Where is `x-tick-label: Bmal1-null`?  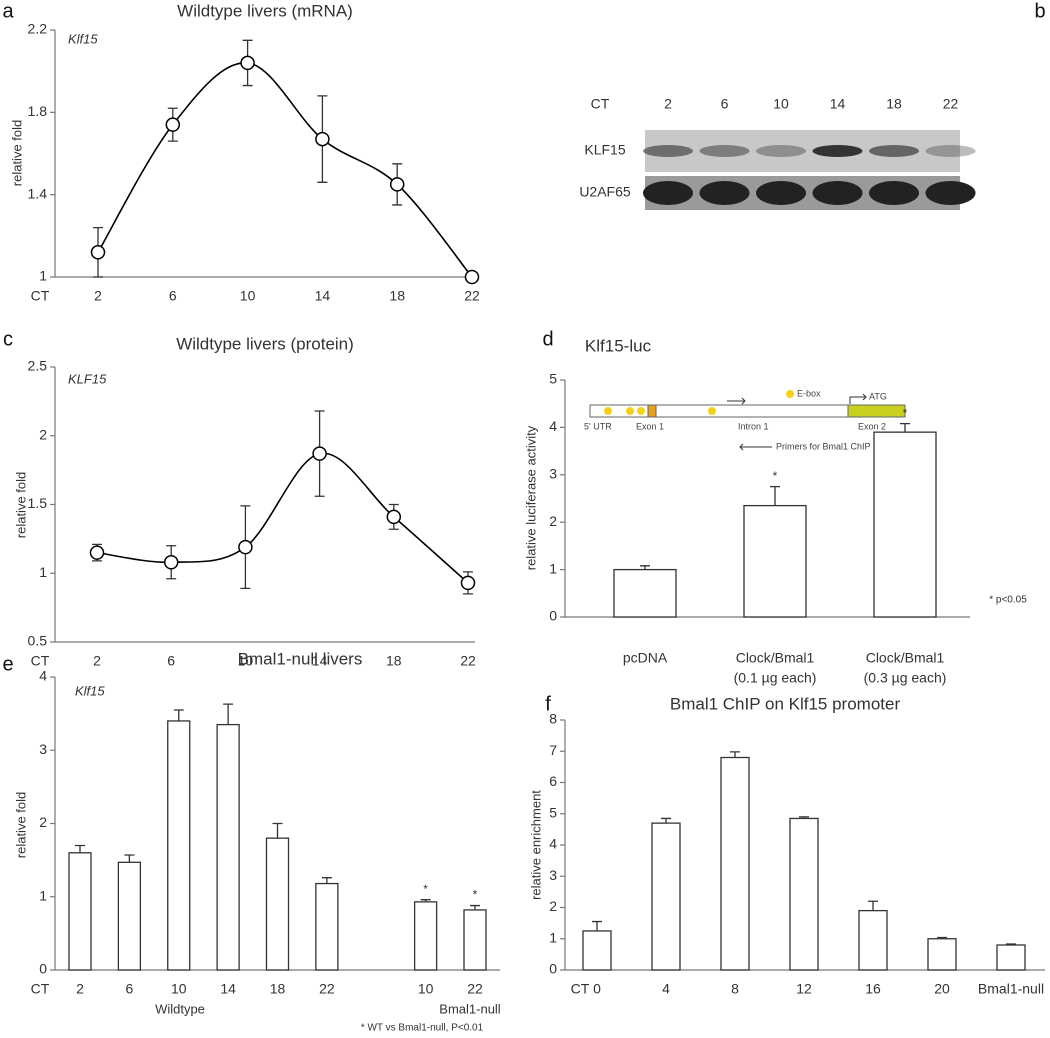
x-tick-label: Bmal1-null is located at coordinates (1011, 989).